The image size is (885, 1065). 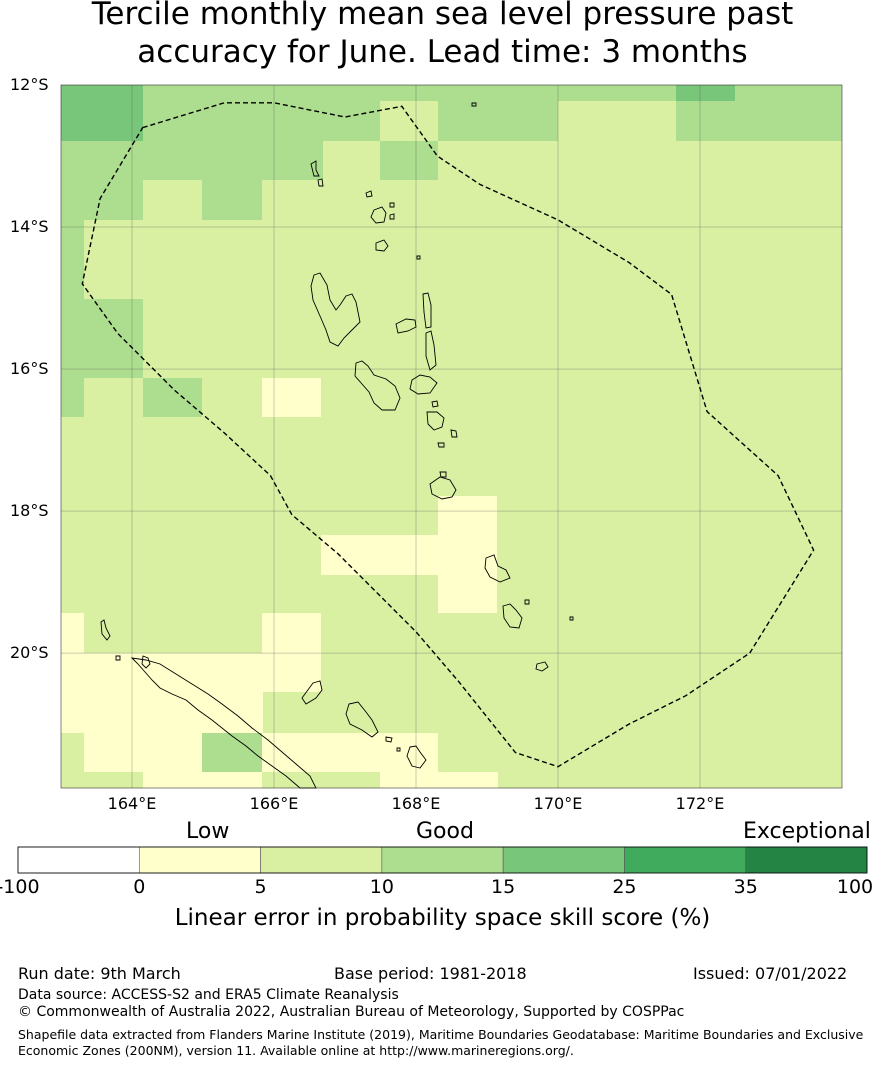 I want to click on colorbar-frame, so click(x=442, y=860).